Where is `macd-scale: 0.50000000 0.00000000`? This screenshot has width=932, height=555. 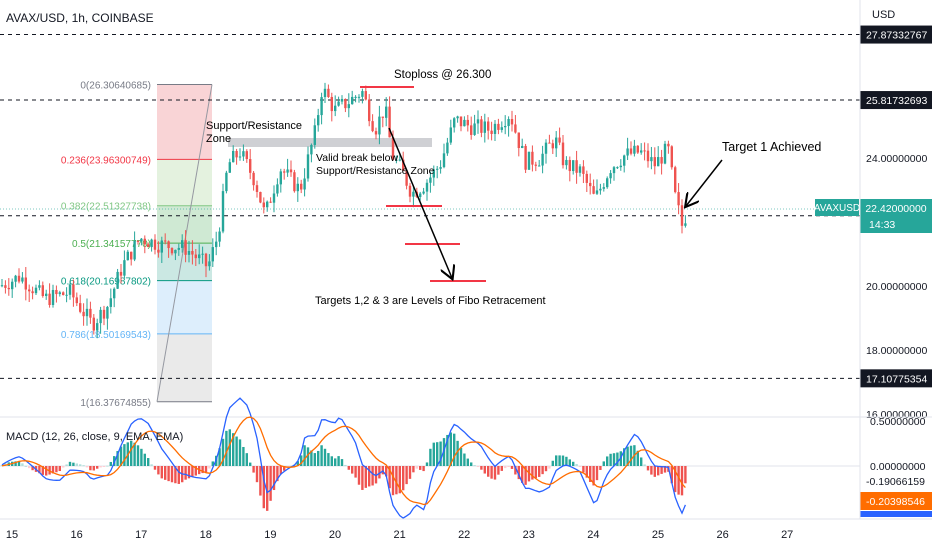 macd-scale: 0.50000000 0.00000000 is located at coordinates (898, 444).